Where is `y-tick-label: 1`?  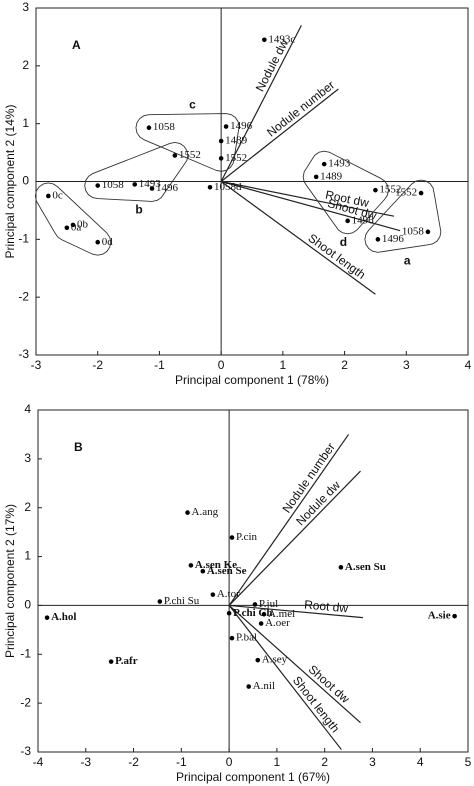 y-tick-label: 1 is located at coordinates (25, 123).